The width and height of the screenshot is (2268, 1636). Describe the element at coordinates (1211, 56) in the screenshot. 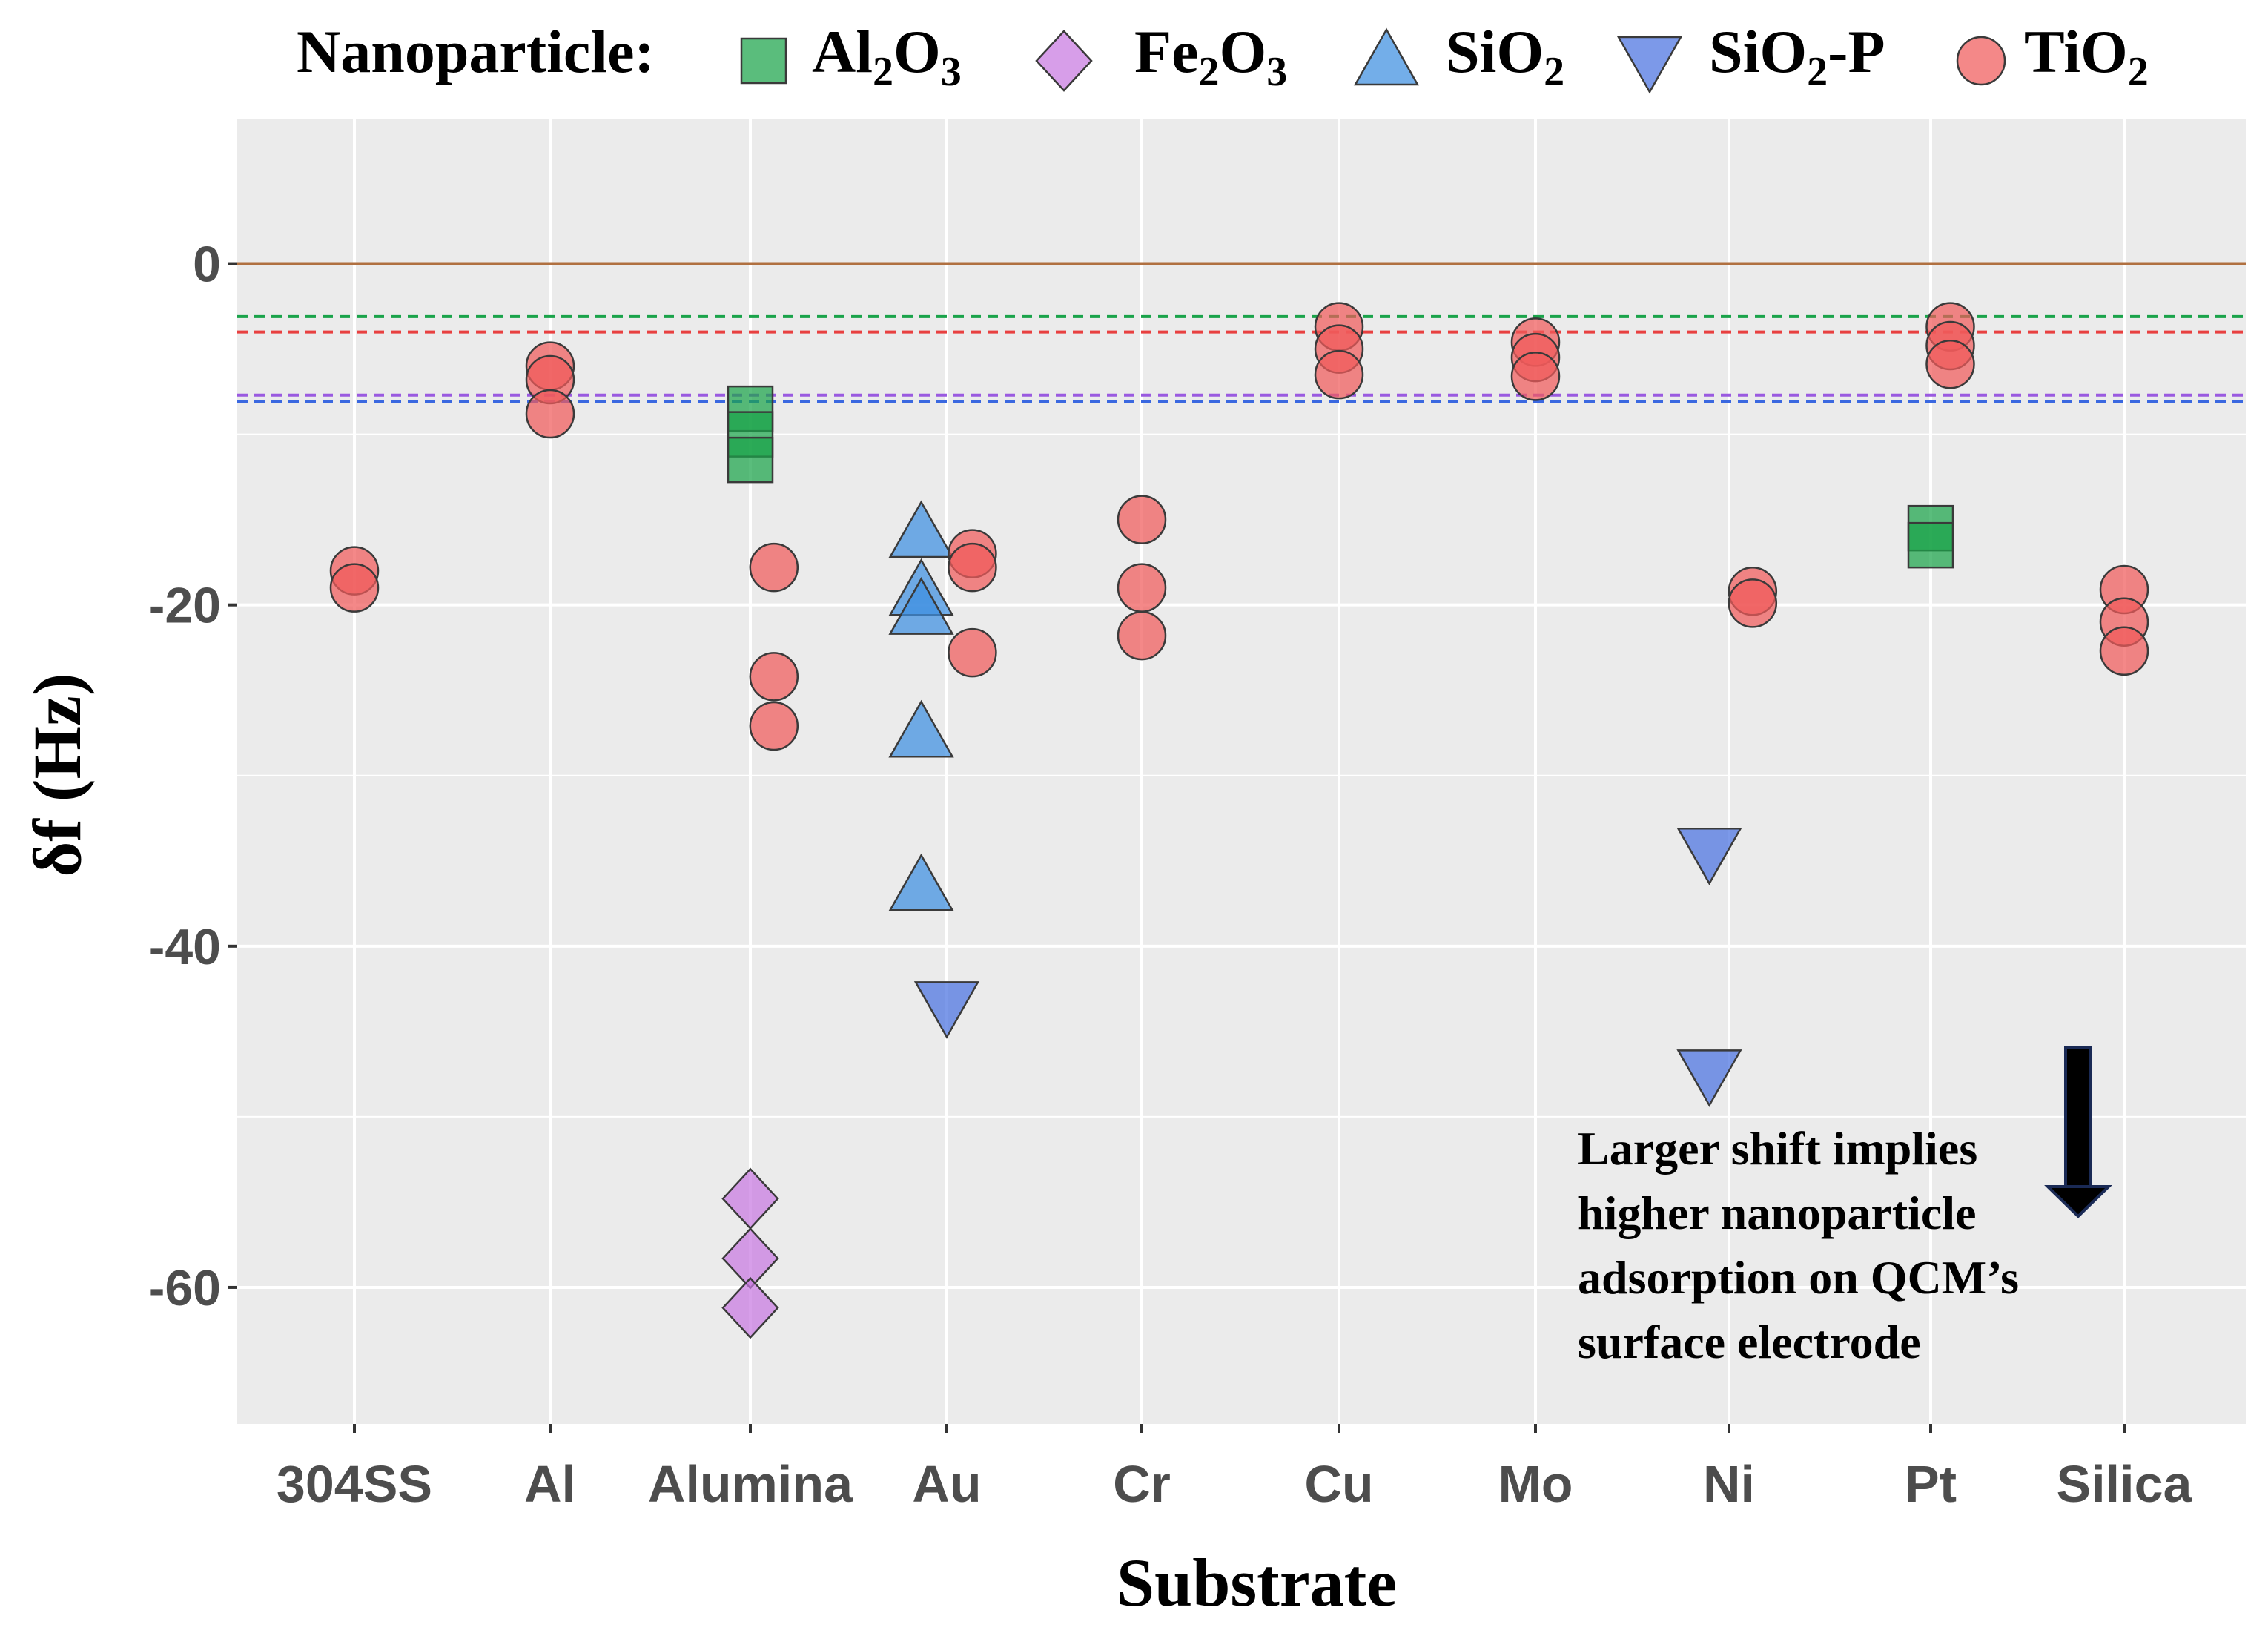

I see `legend-label: Fe2O3` at that location.